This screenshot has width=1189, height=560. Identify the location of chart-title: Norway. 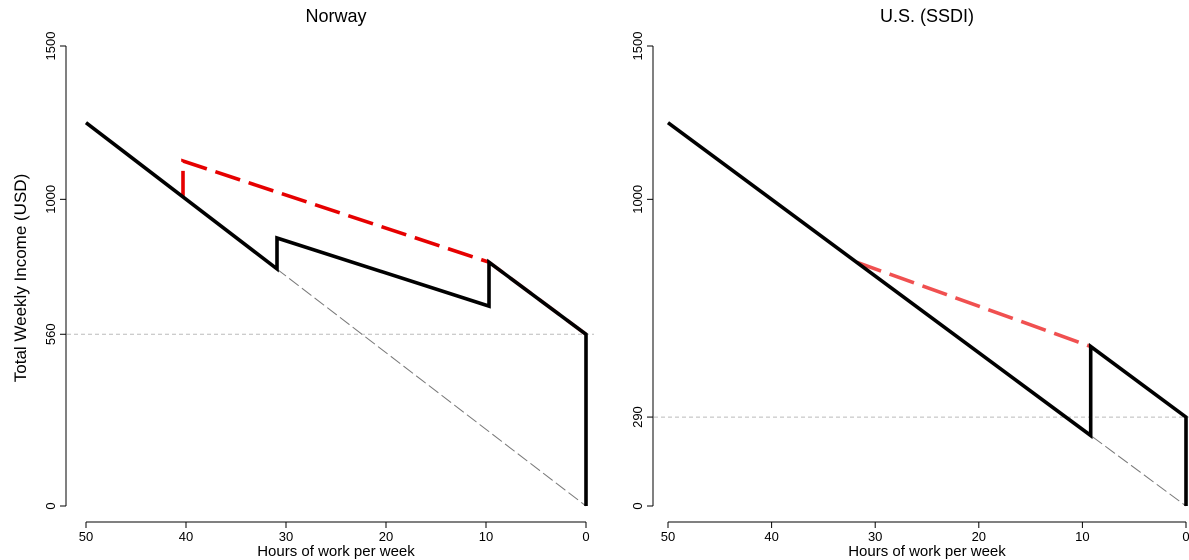
(335, 16).